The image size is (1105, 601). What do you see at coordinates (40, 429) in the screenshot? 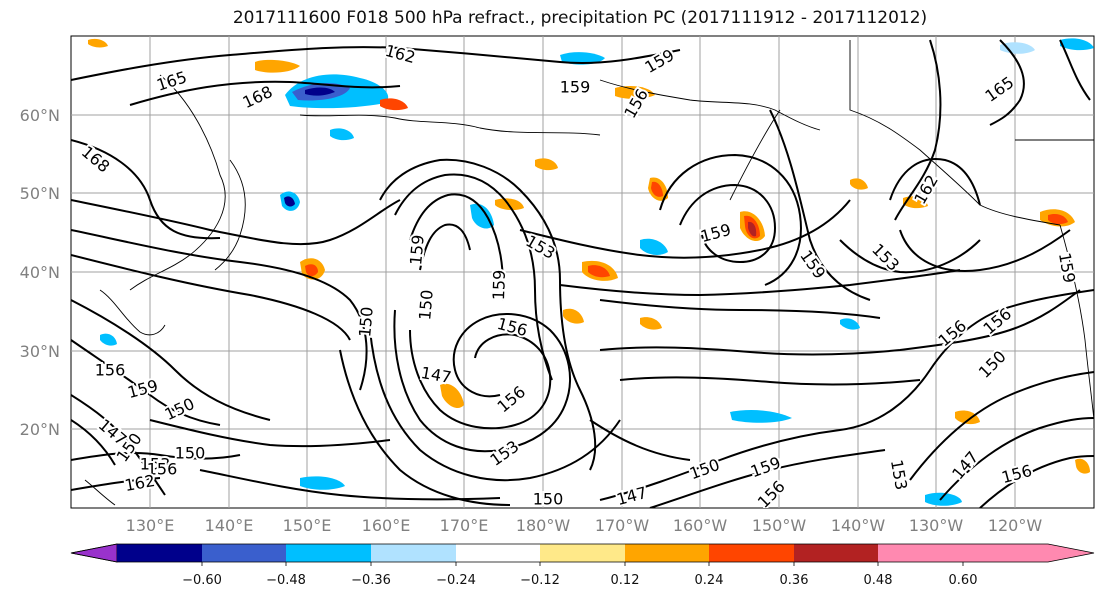
I see `lat-label: 20°N` at bounding box center [40, 429].